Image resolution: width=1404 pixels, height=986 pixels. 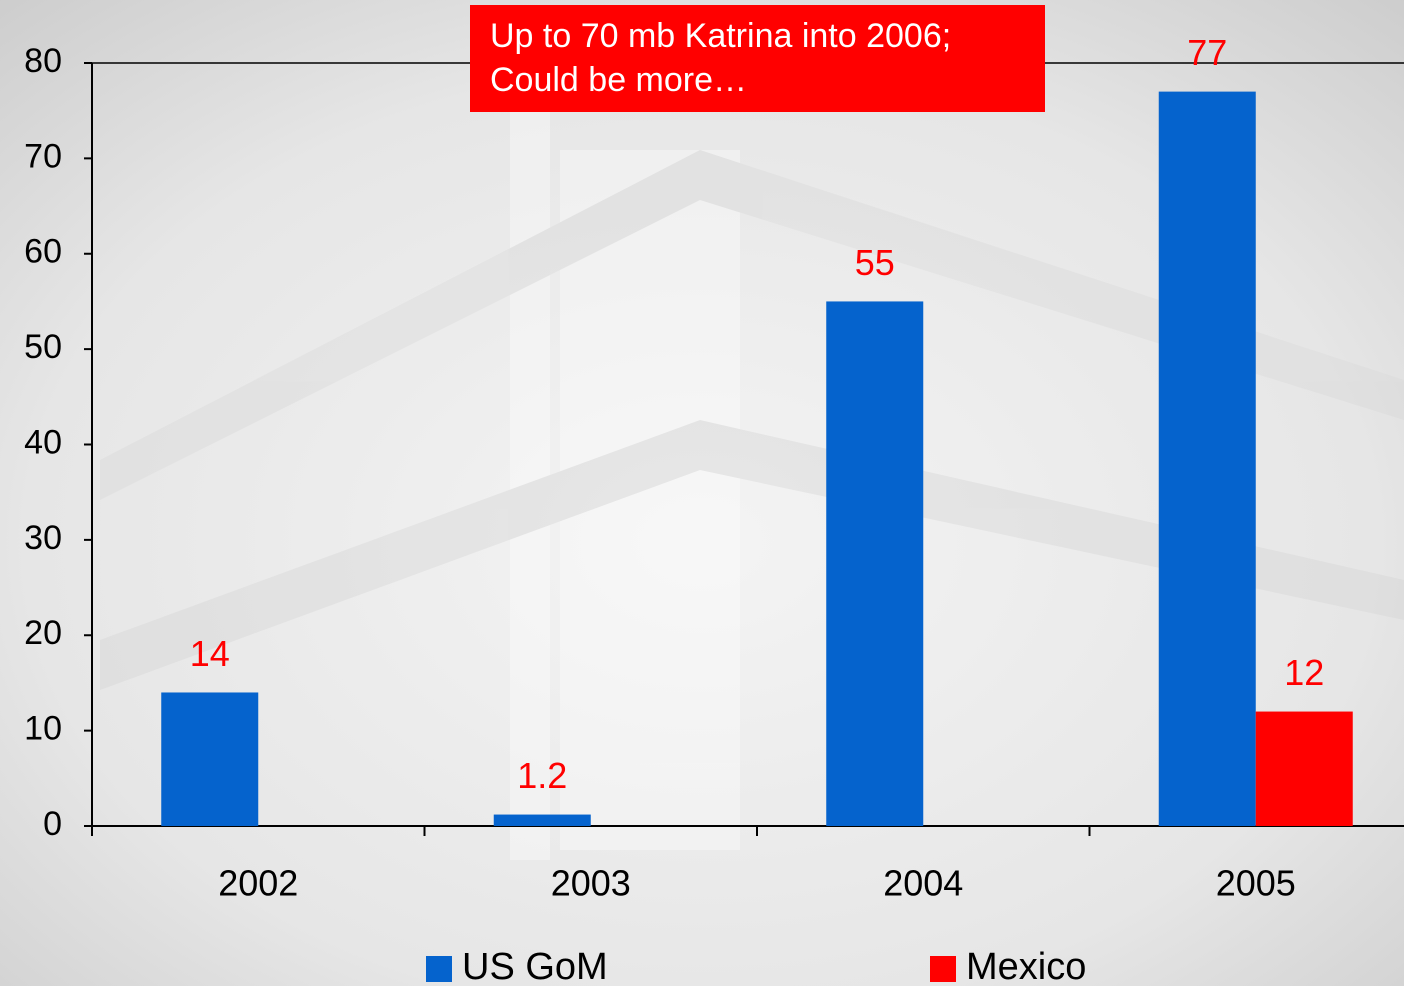 I want to click on data-label: 55, so click(x=875, y=262).